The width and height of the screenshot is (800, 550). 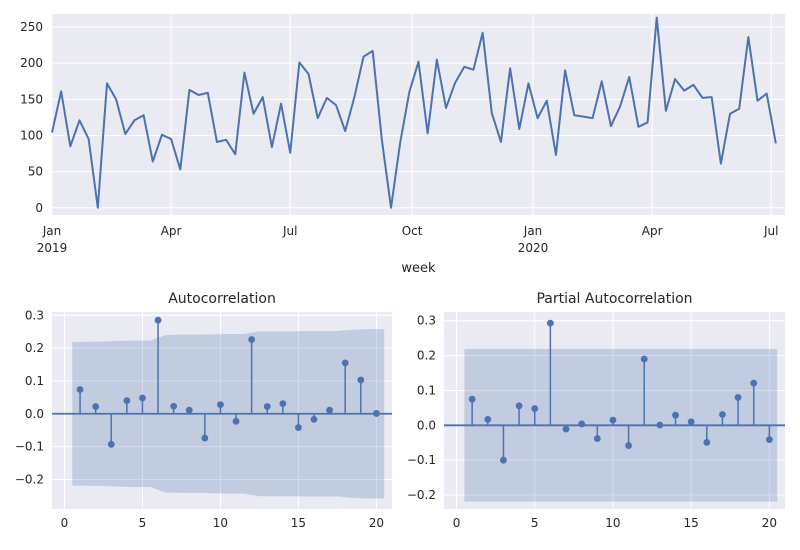 What do you see at coordinates (52, 248) in the screenshot?
I see `x-tick-year-label: 2019` at bounding box center [52, 248].